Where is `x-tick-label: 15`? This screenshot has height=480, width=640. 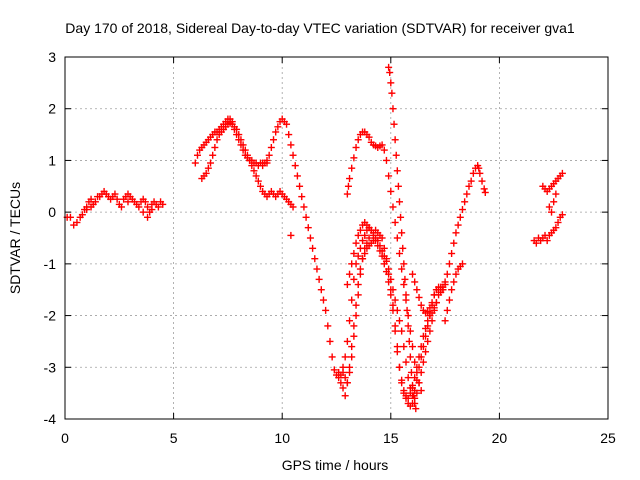
x-tick-label: 15 is located at coordinates (391, 438).